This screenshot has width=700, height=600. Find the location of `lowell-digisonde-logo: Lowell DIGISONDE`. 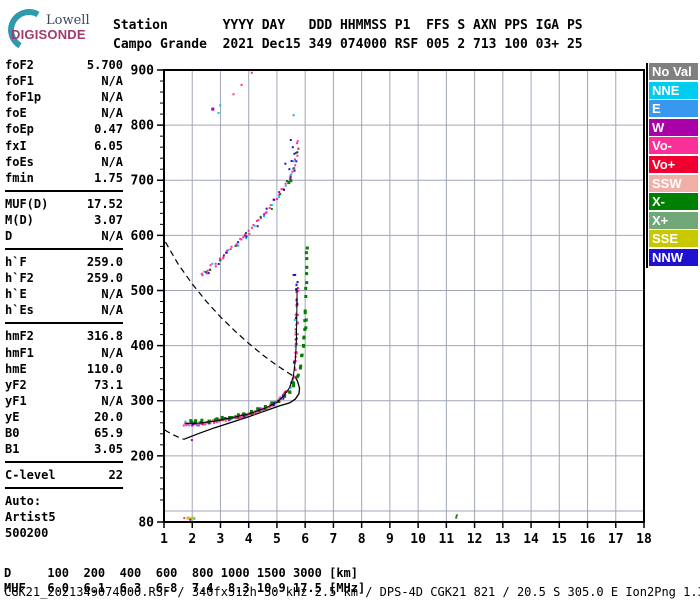

lowell-digisonde-logo: Lowell DIGISONDE is located at coordinates (57, 30).